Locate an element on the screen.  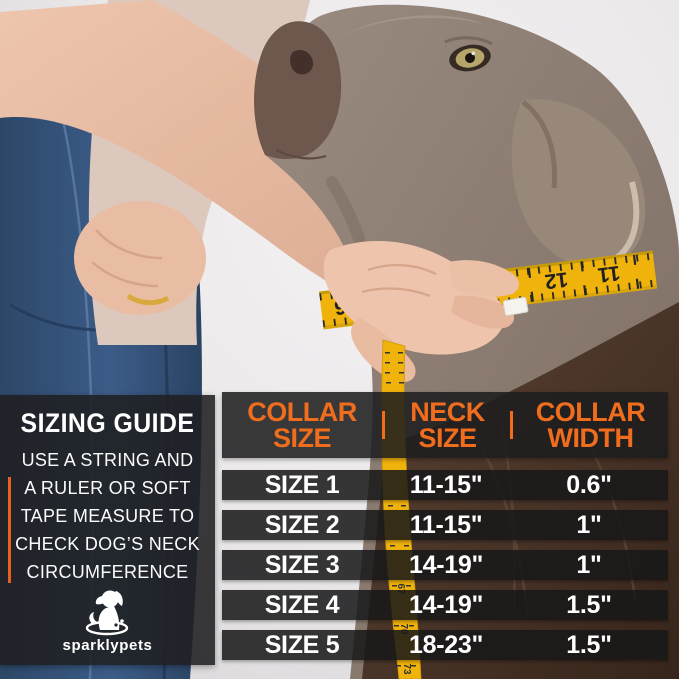
cell-neck-size: 18-23" is located at coordinates (446, 644).